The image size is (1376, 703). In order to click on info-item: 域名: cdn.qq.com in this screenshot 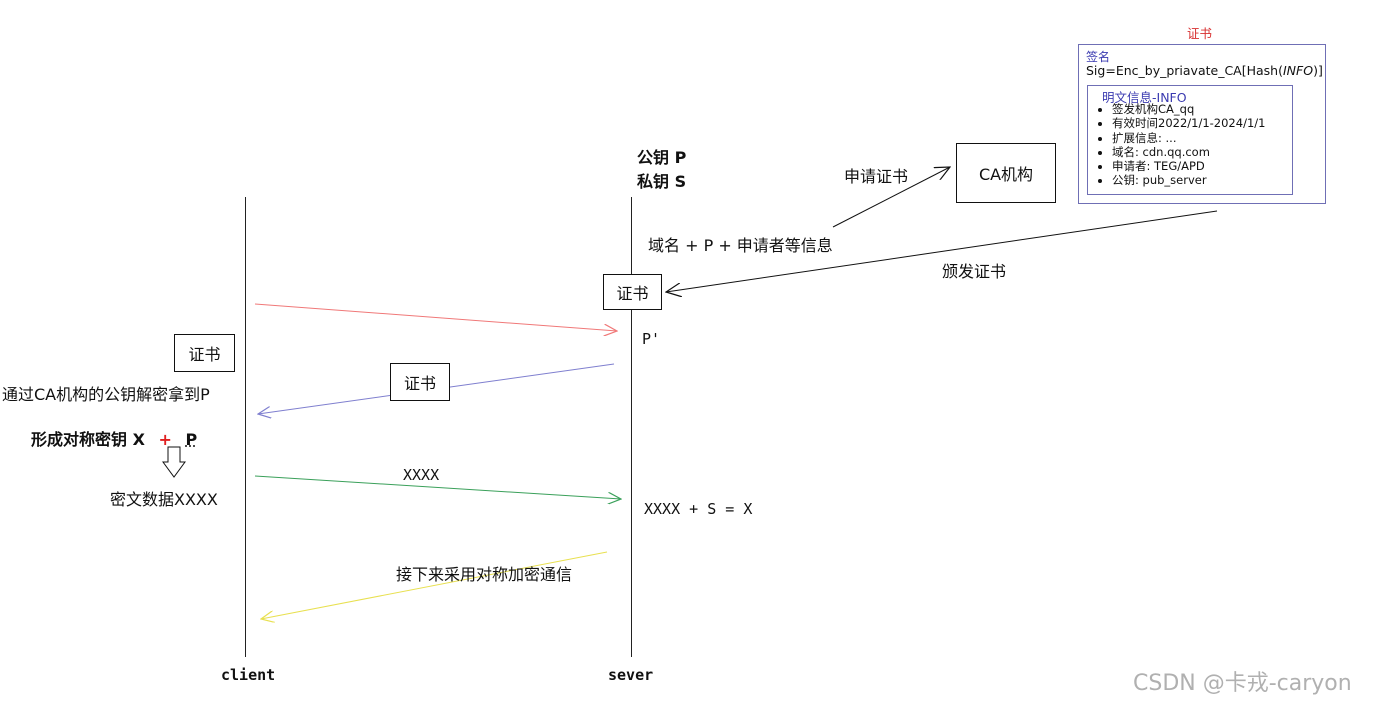, I will do `click(1188, 152)`.